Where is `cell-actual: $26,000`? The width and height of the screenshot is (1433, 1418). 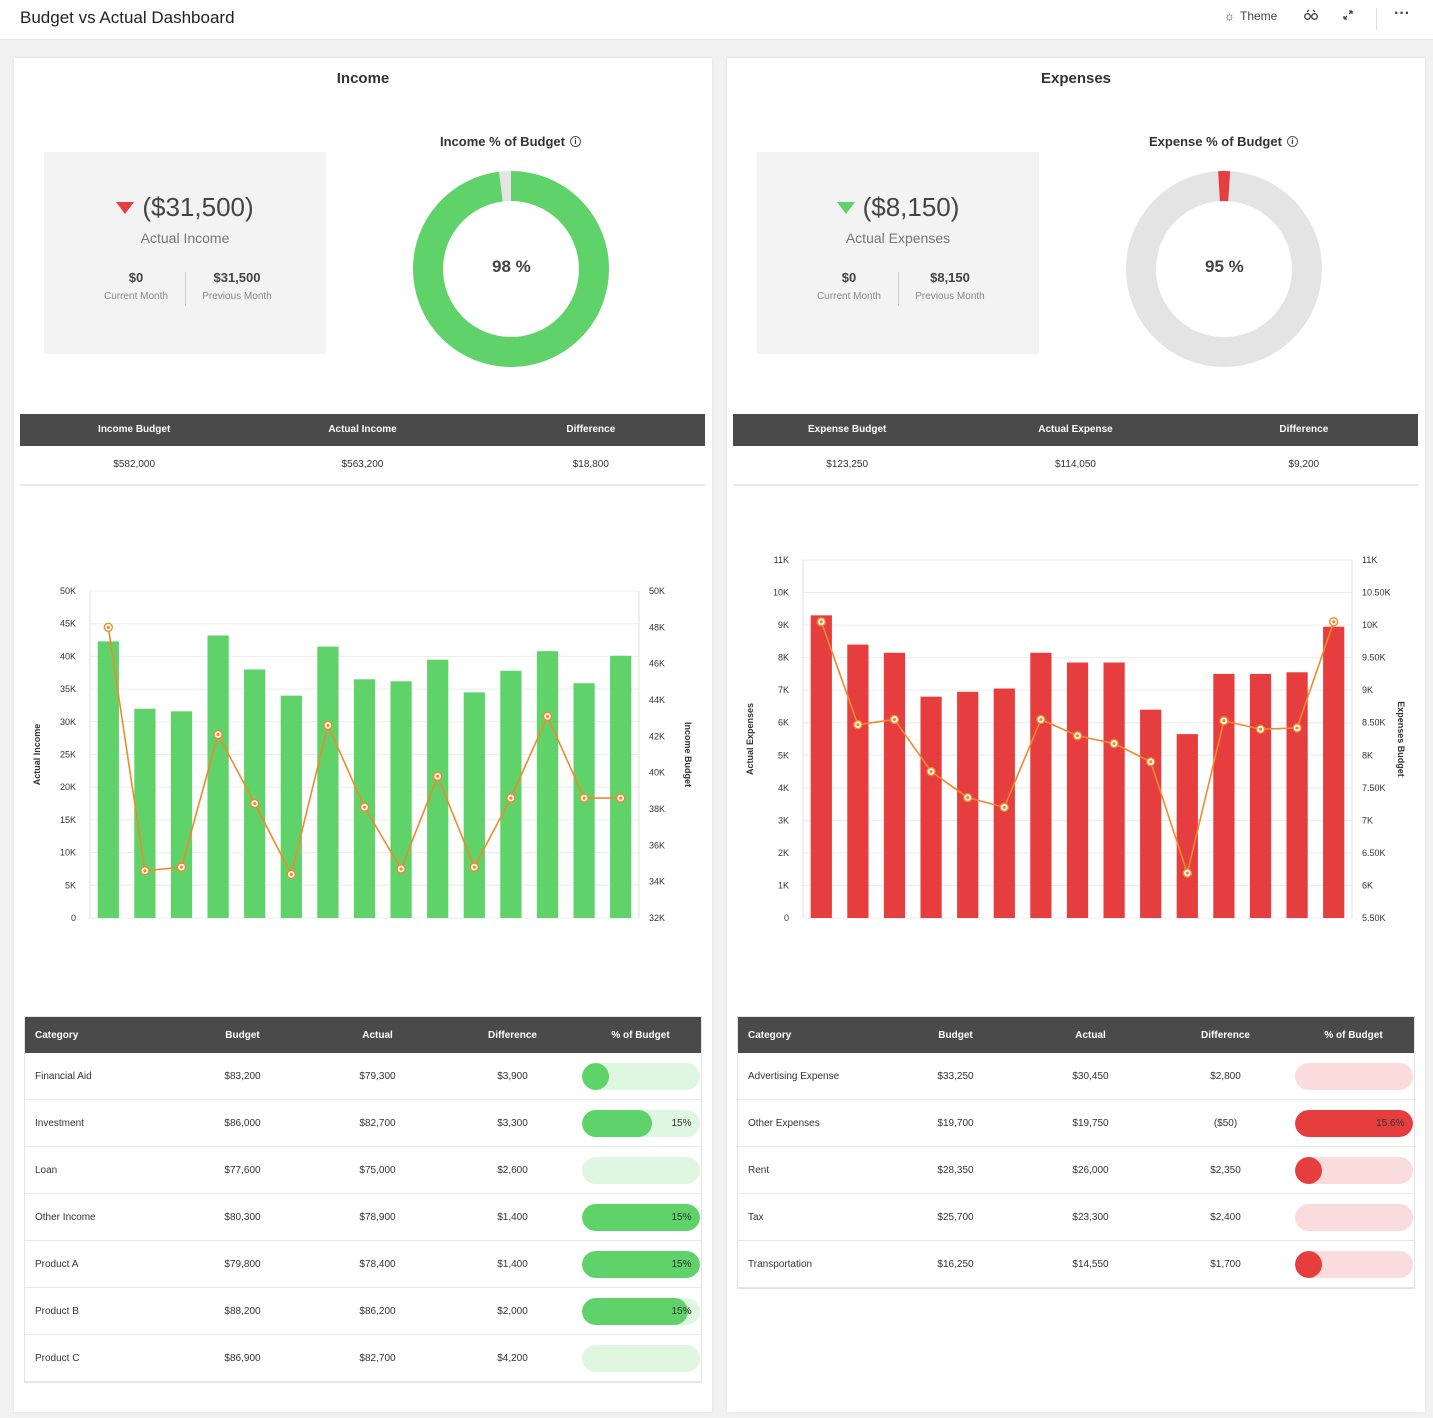
cell-actual: $26,000 is located at coordinates (1090, 1170).